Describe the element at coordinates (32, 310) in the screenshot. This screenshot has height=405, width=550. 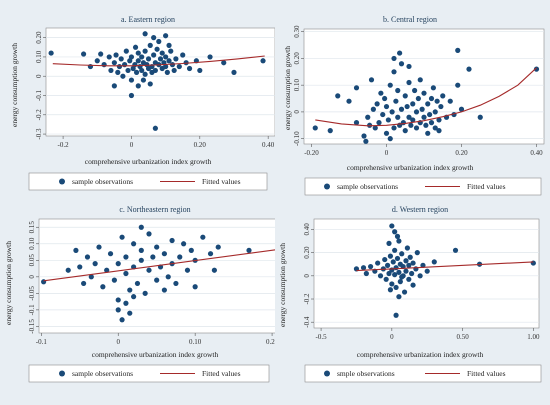
I see `y-tick-label: -0.1` at that location.